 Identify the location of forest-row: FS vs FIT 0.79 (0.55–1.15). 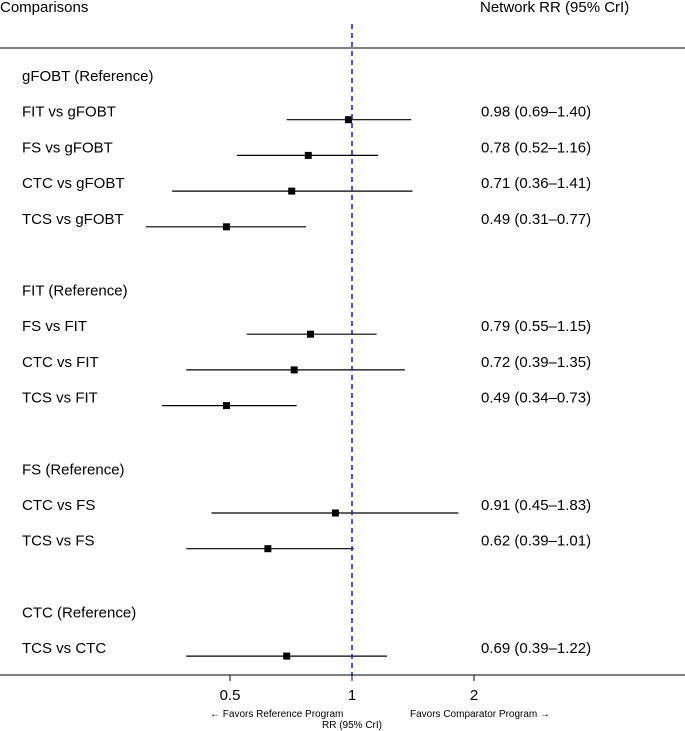
(306, 328).